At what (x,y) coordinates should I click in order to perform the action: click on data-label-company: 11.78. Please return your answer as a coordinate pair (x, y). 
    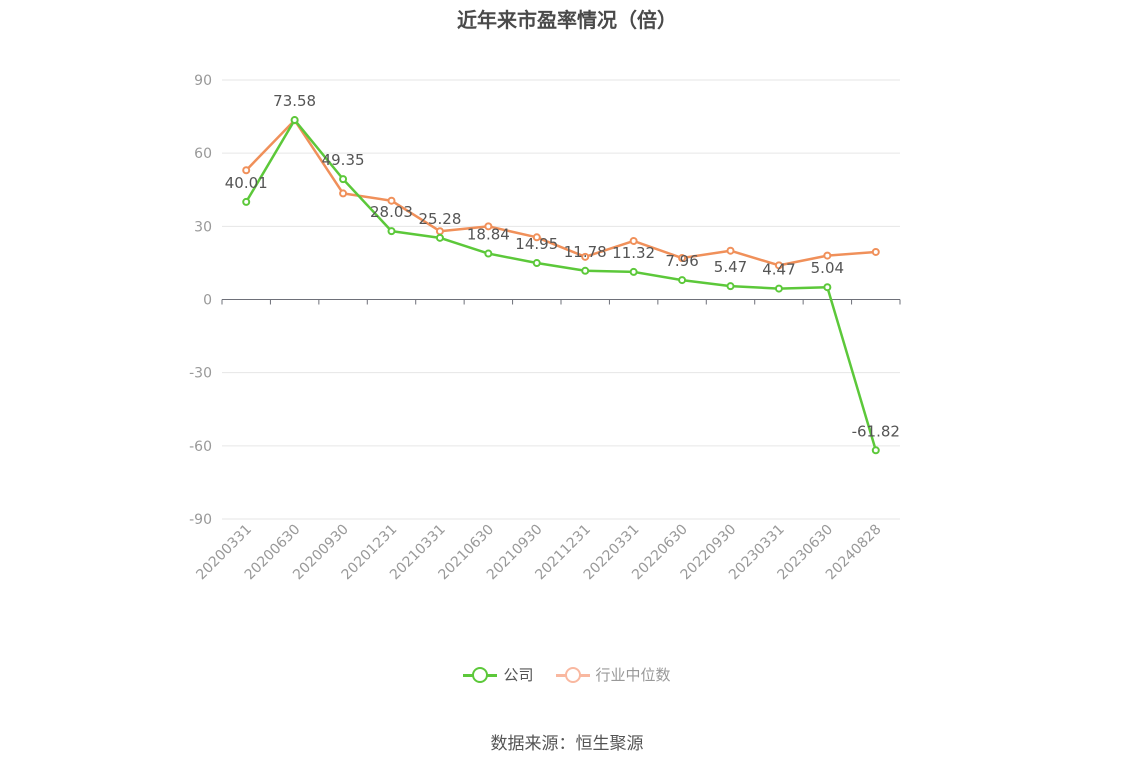
    Looking at the image, I should click on (585, 252).